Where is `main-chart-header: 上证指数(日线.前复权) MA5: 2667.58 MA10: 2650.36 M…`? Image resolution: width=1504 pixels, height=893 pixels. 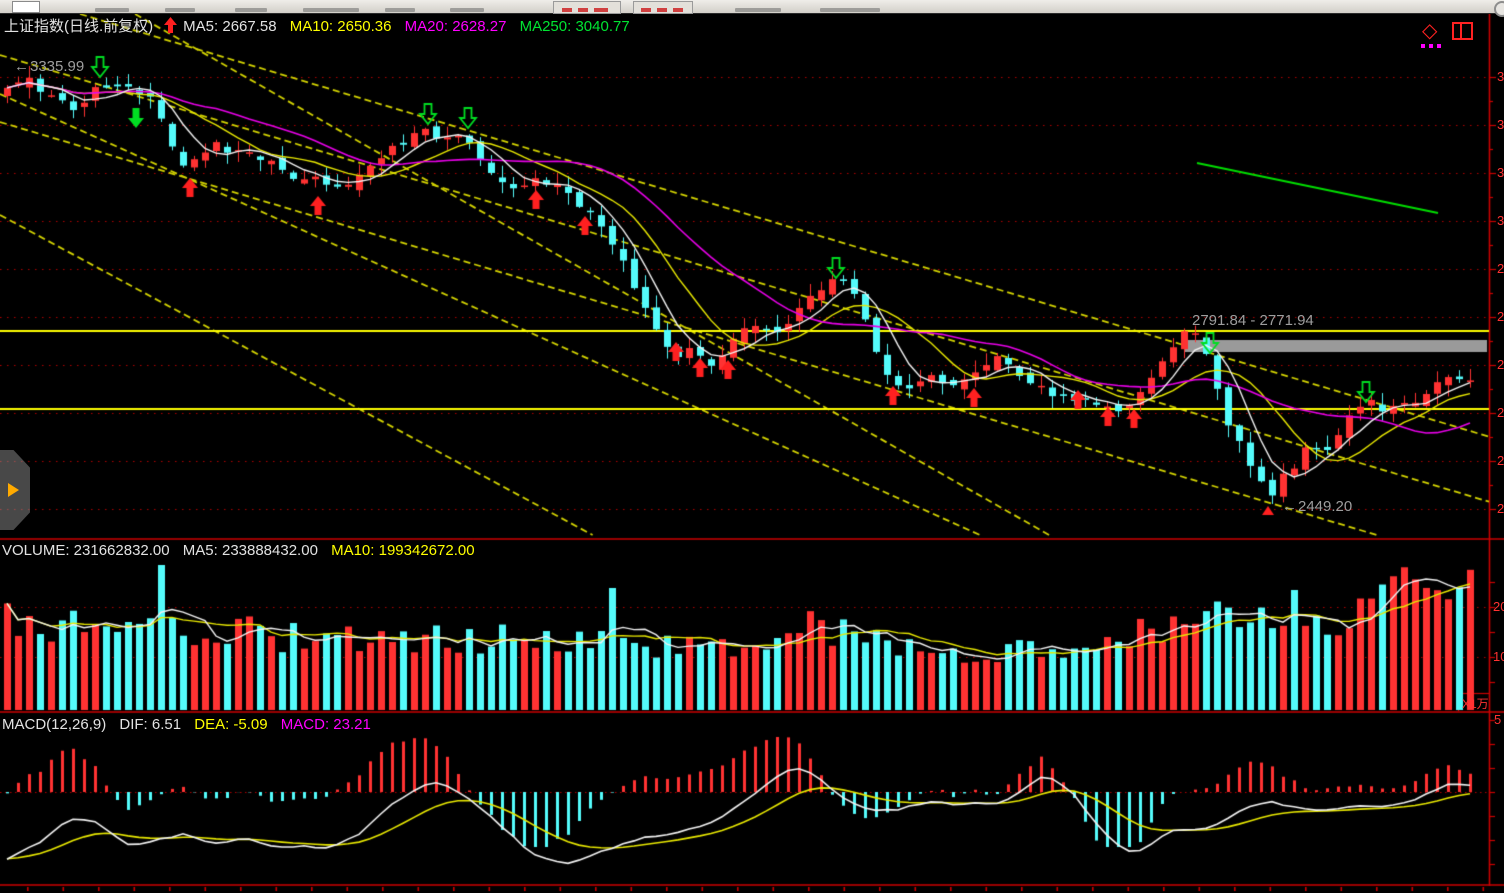
main-chart-header: 上证指数(日线.前复权) MA5: 2667.58 MA10: 2650.36 M… is located at coordinates (321, 26).